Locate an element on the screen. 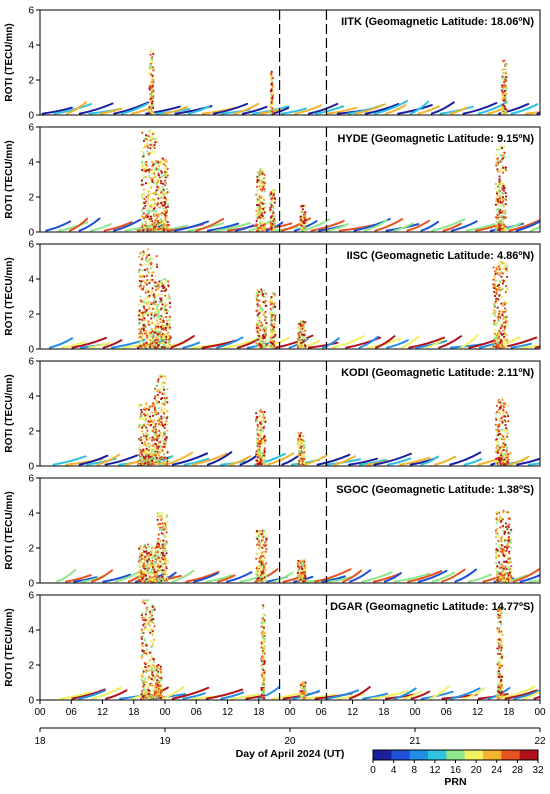 The width and height of the screenshot is (550, 794). y-axis-label: ROTI (TECU/mn) is located at coordinates (9, 413).